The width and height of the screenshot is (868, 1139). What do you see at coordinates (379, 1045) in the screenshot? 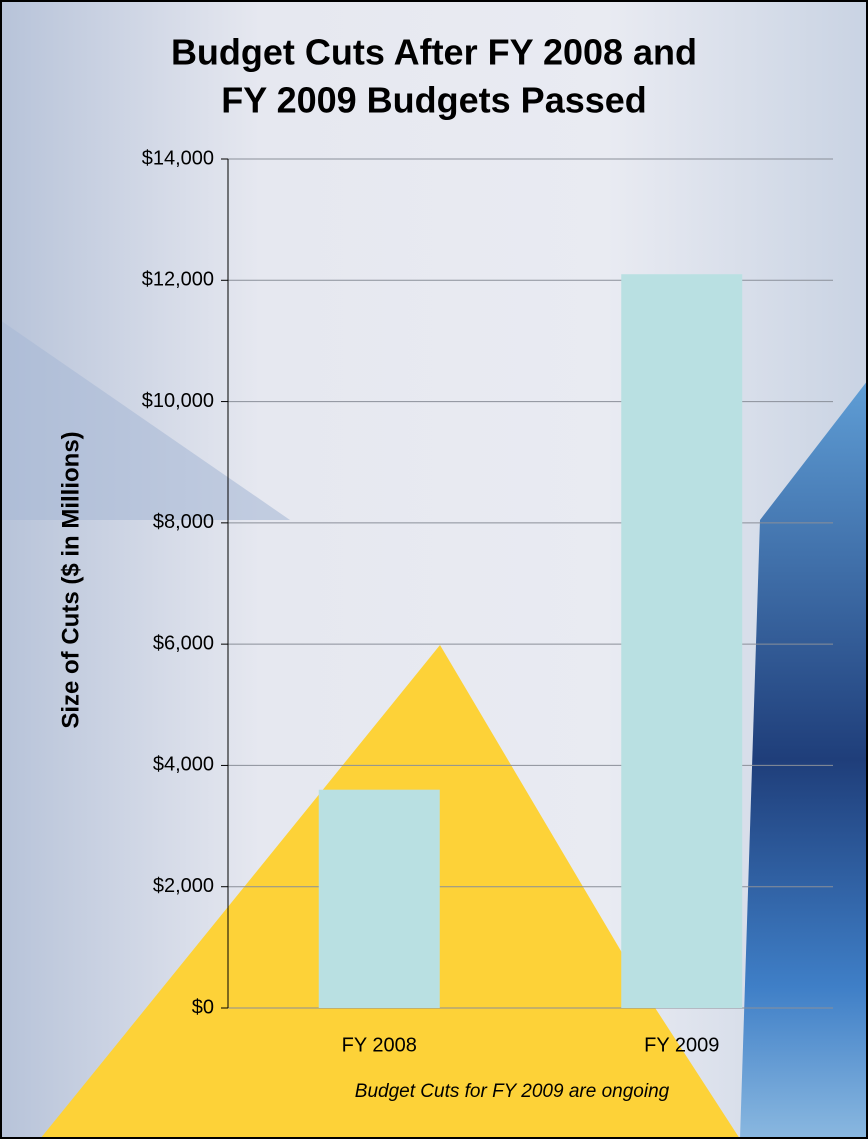
I see `x-tick-label: FY 2008` at bounding box center [379, 1045].